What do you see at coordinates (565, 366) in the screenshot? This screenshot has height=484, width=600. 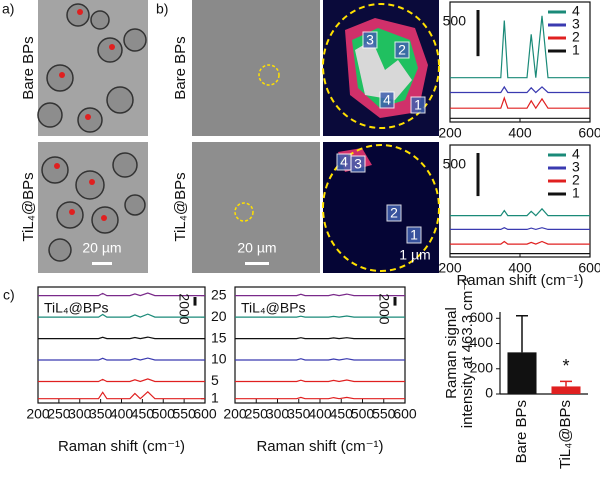 I see `annotation: *` at bounding box center [565, 366].